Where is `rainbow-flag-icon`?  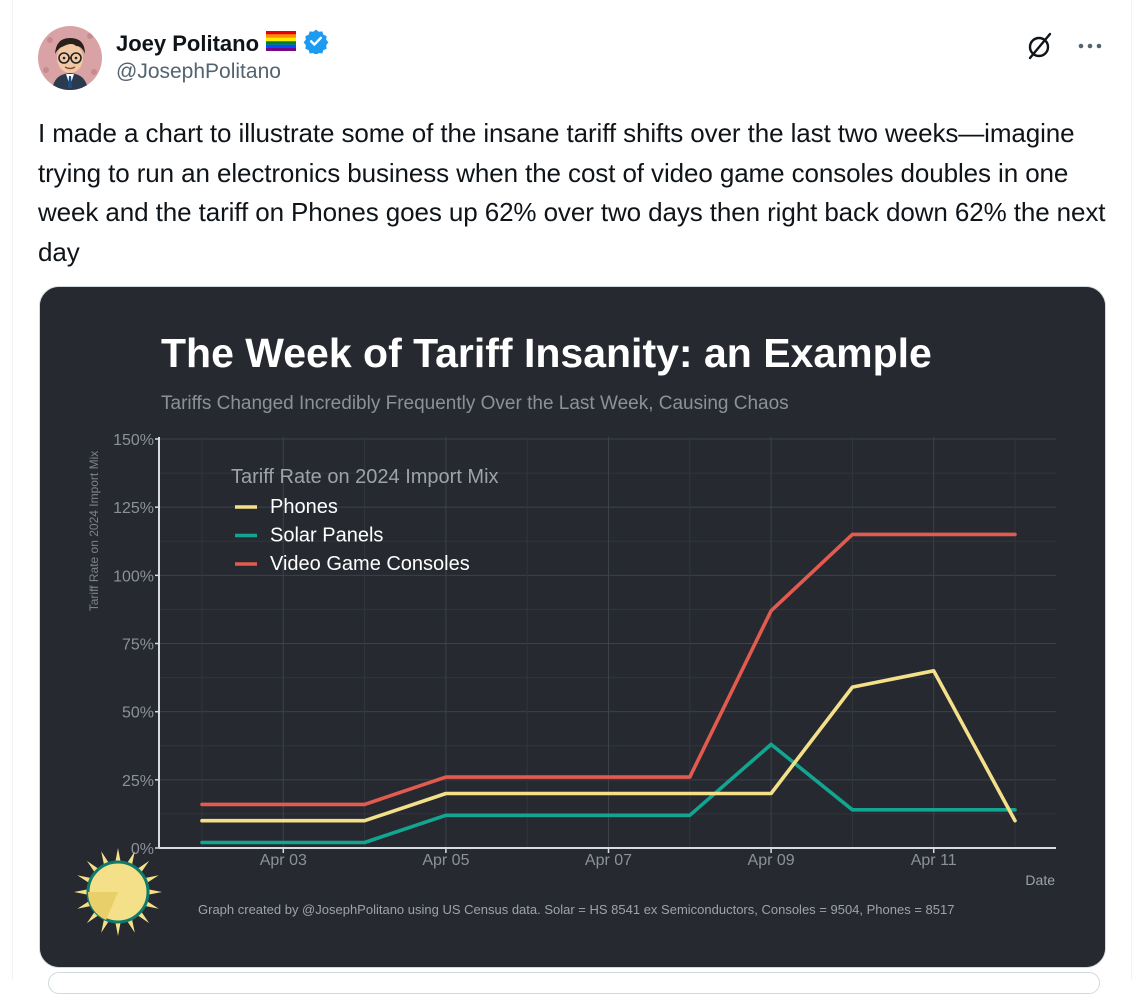 rainbow-flag-icon is located at coordinates (281, 43).